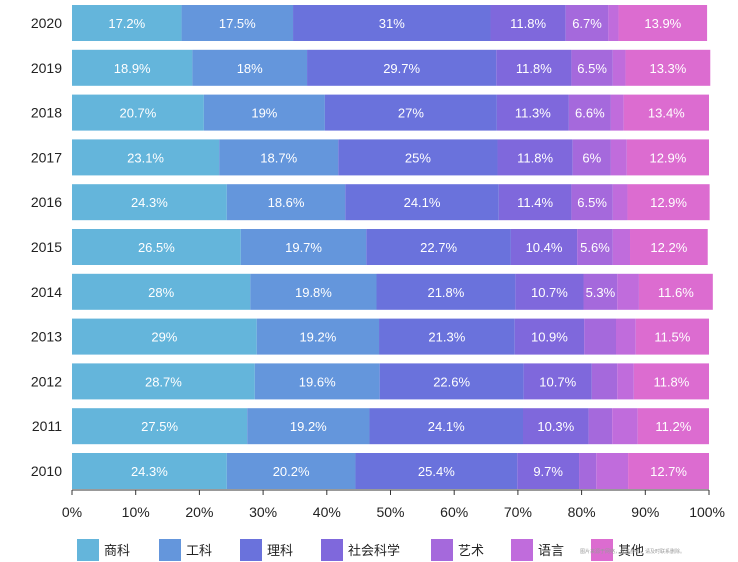  What do you see at coordinates (601, 292) in the screenshot?
I see `segment-value-label: 5.3%` at bounding box center [601, 292].